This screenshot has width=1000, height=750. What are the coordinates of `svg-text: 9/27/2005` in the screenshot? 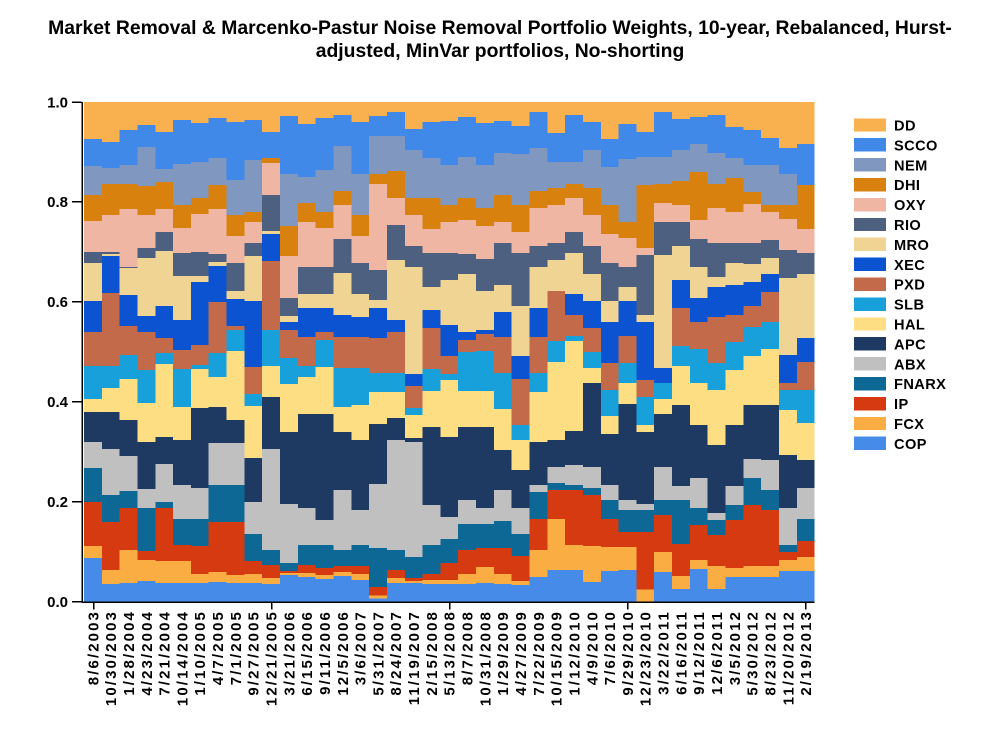 It's located at (254, 653).